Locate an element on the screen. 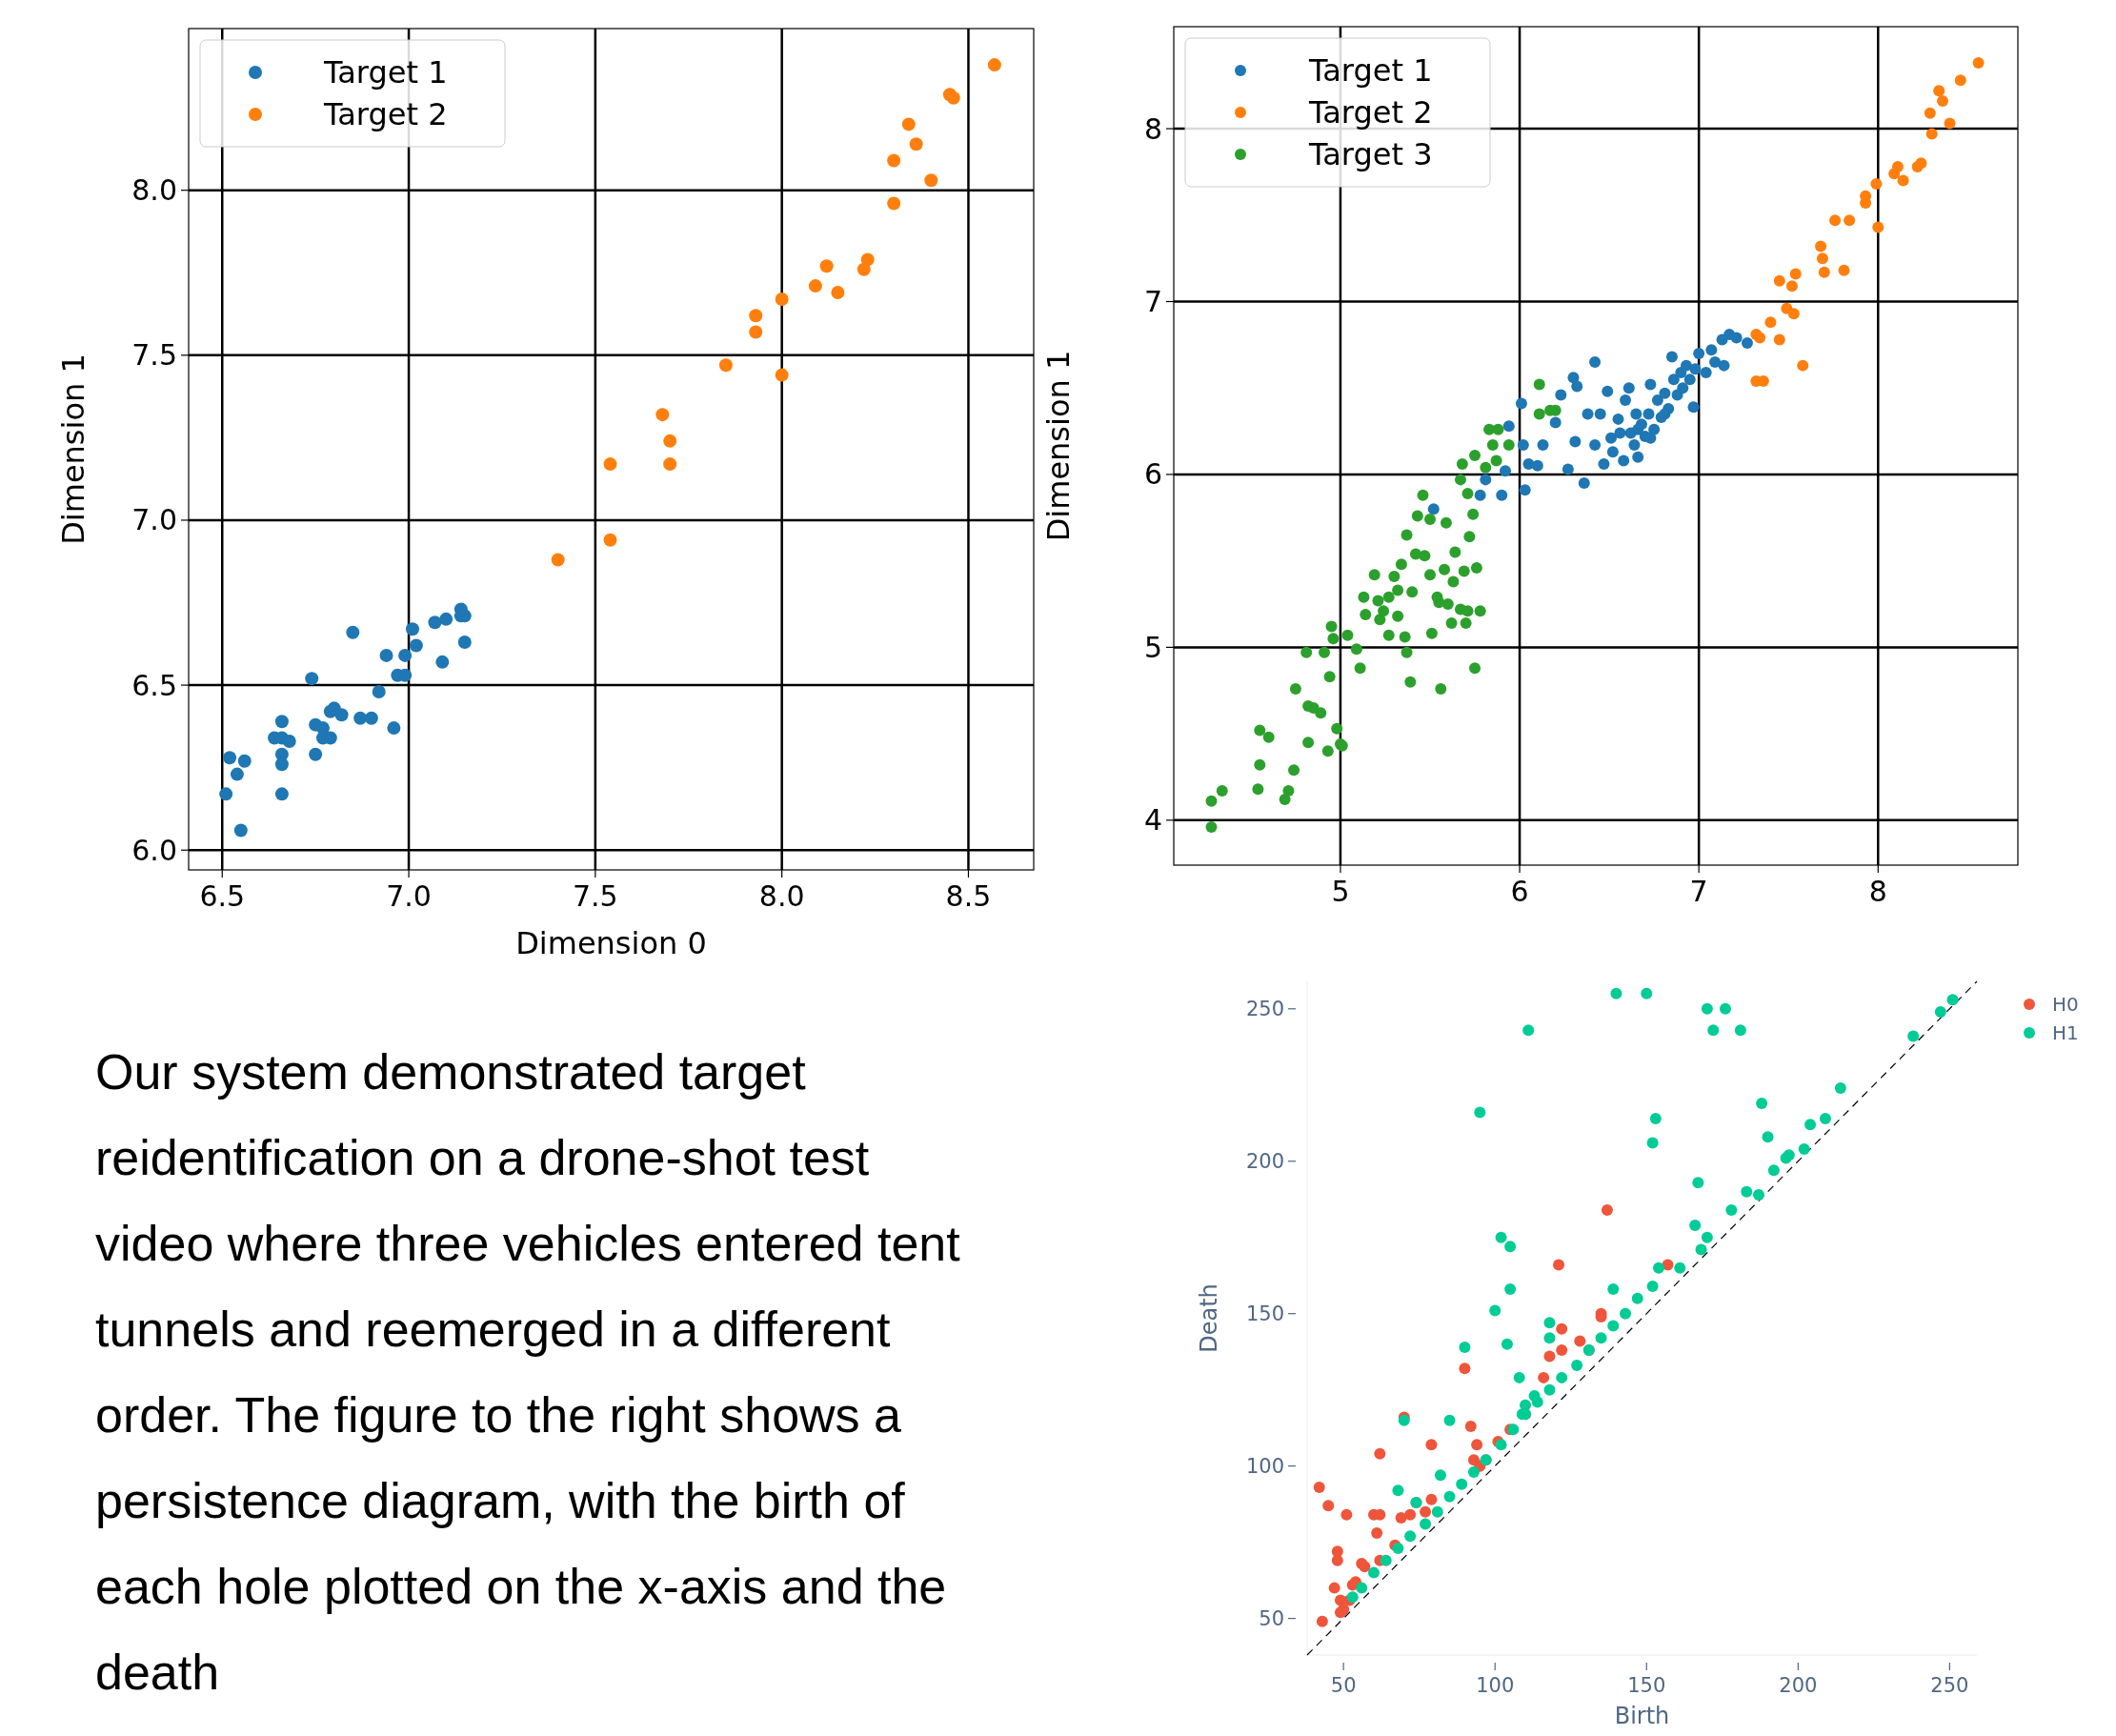 The height and width of the screenshot is (1736, 2116). y-tick-label: 6.0 is located at coordinates (154, 850).